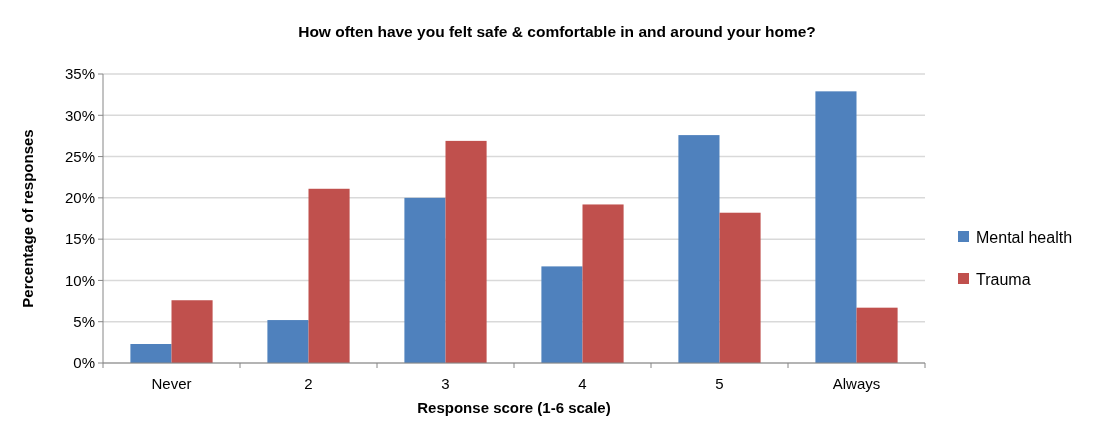 This screenshot has width=1099, height=428. I want to click on legend-label: Mental health, so click(1024, 237).